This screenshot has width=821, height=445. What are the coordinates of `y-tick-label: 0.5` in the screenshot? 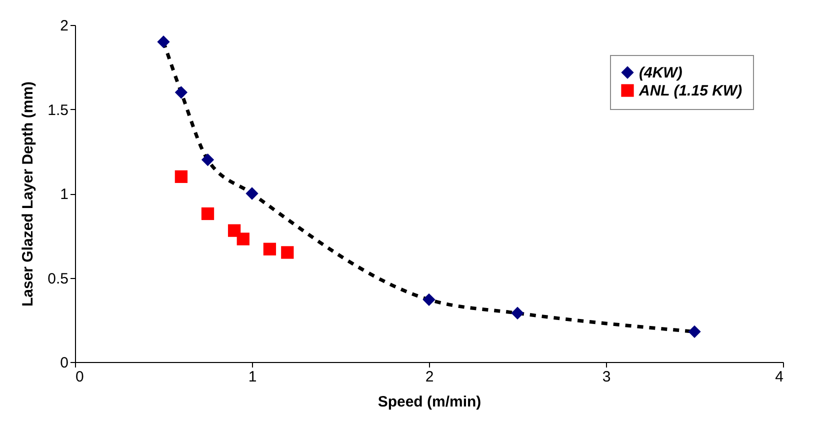 It's located at (58, 279).